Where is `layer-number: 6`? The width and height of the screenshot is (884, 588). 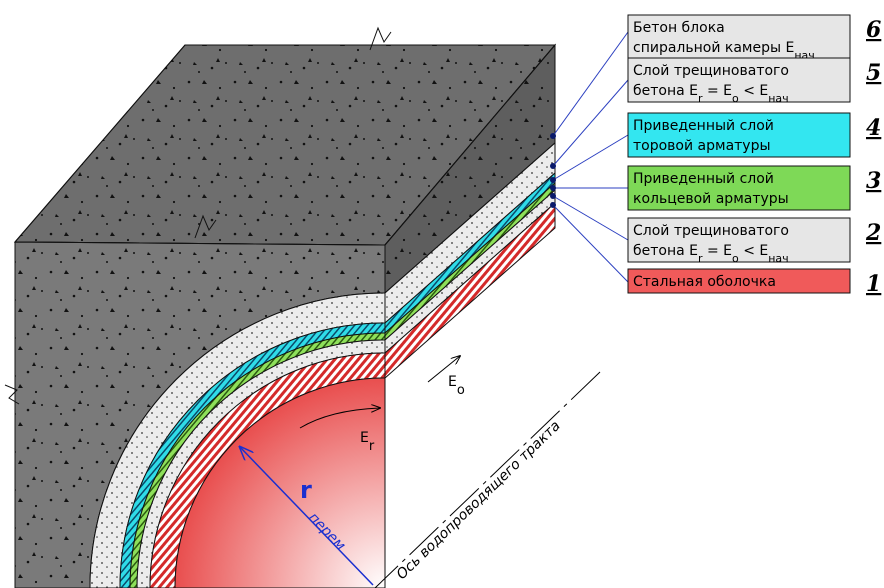
layer-number: 6 is located at coordinates (873, 30).